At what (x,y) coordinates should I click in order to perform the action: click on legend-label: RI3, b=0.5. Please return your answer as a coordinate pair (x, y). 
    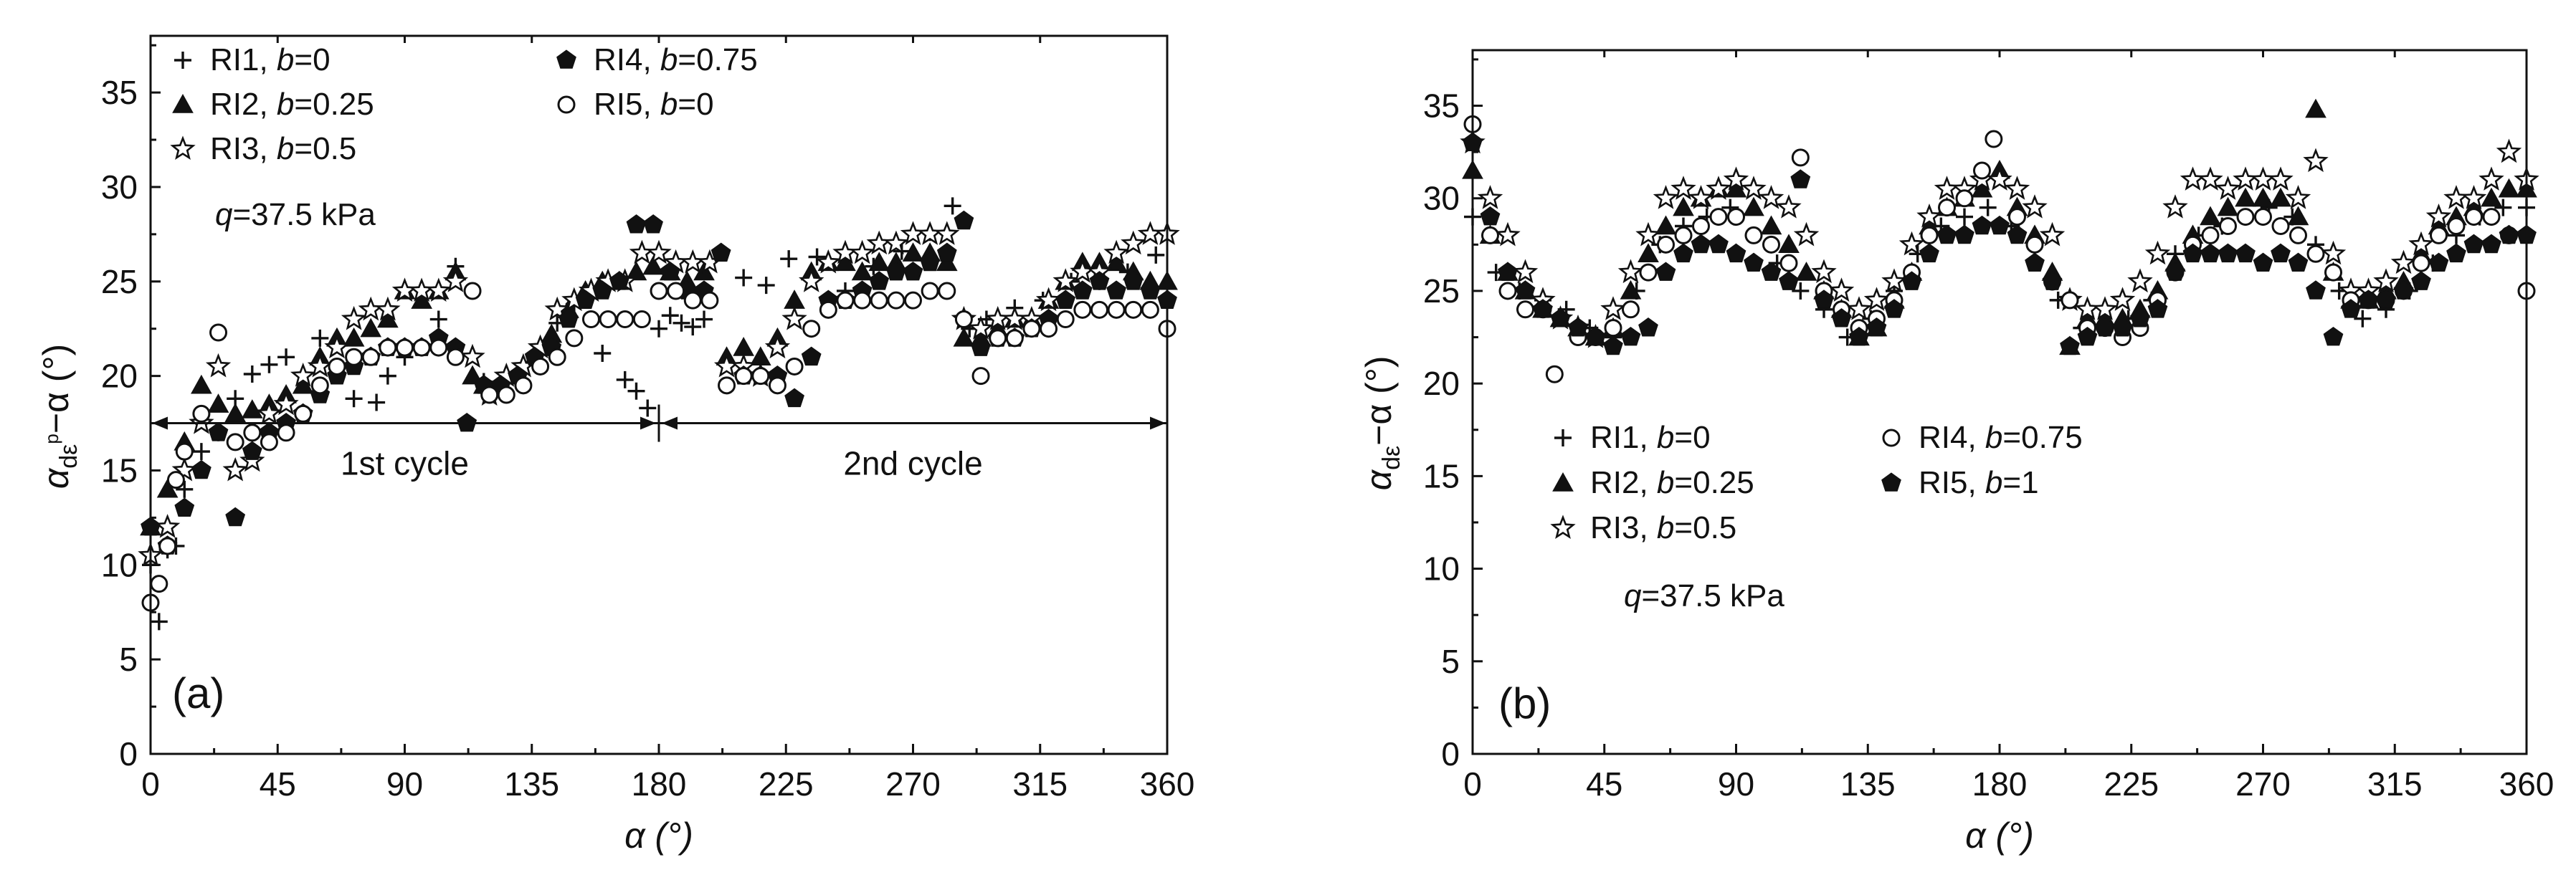
    Looking at the image, I should click on (1663, 527).